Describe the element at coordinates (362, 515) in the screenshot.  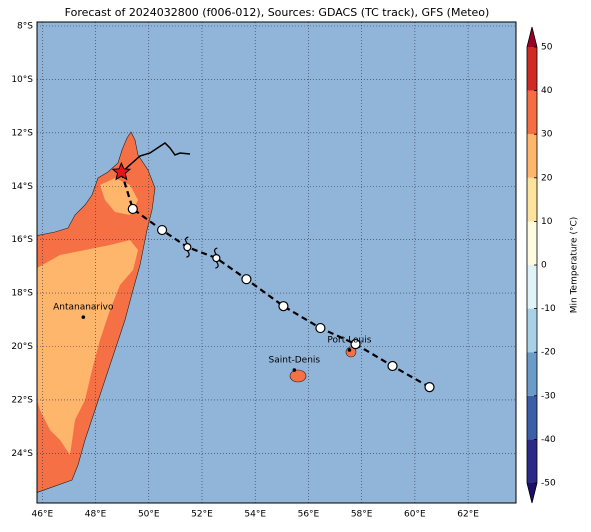
I see `x-tick-label: 58°E` at that location.